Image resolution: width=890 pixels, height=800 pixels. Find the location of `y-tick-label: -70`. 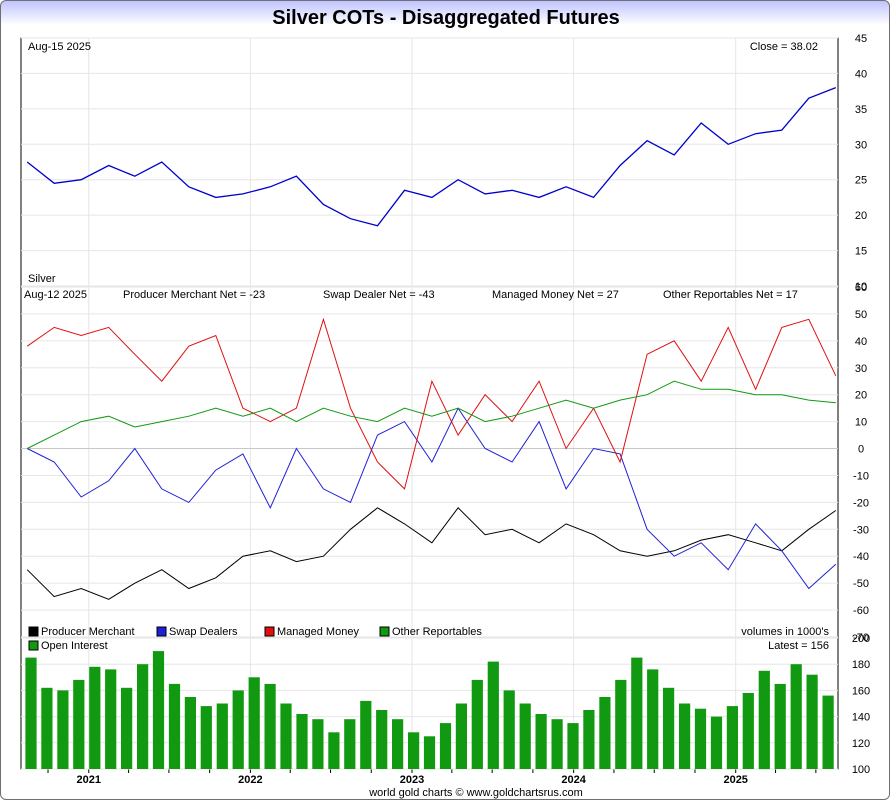

y-tick-label: -70 is located at coordinates (861, 638).